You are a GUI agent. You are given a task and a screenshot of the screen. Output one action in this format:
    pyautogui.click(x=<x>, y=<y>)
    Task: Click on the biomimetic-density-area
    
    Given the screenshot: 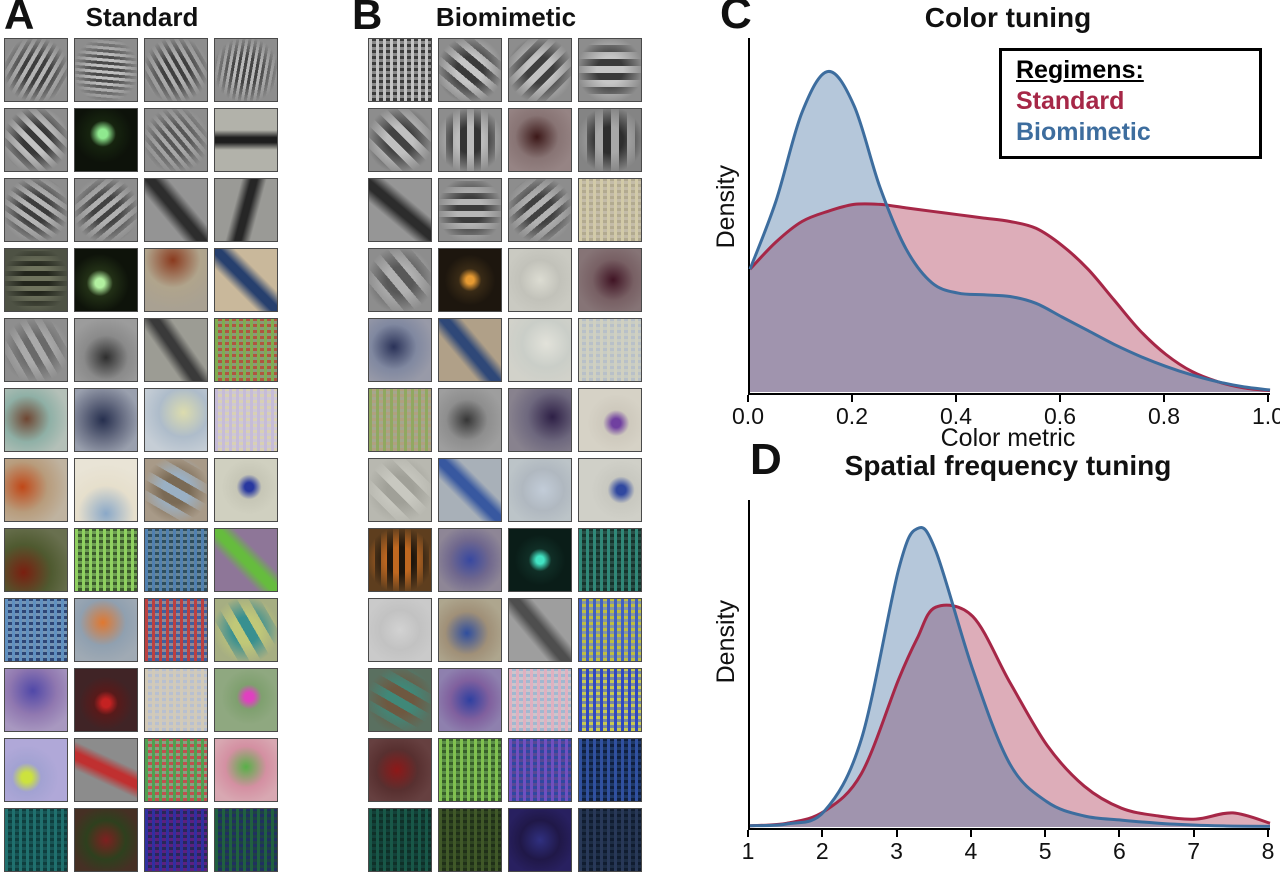 What is the action you would take?
    pyautogui.click(x=1010, y=677)
    